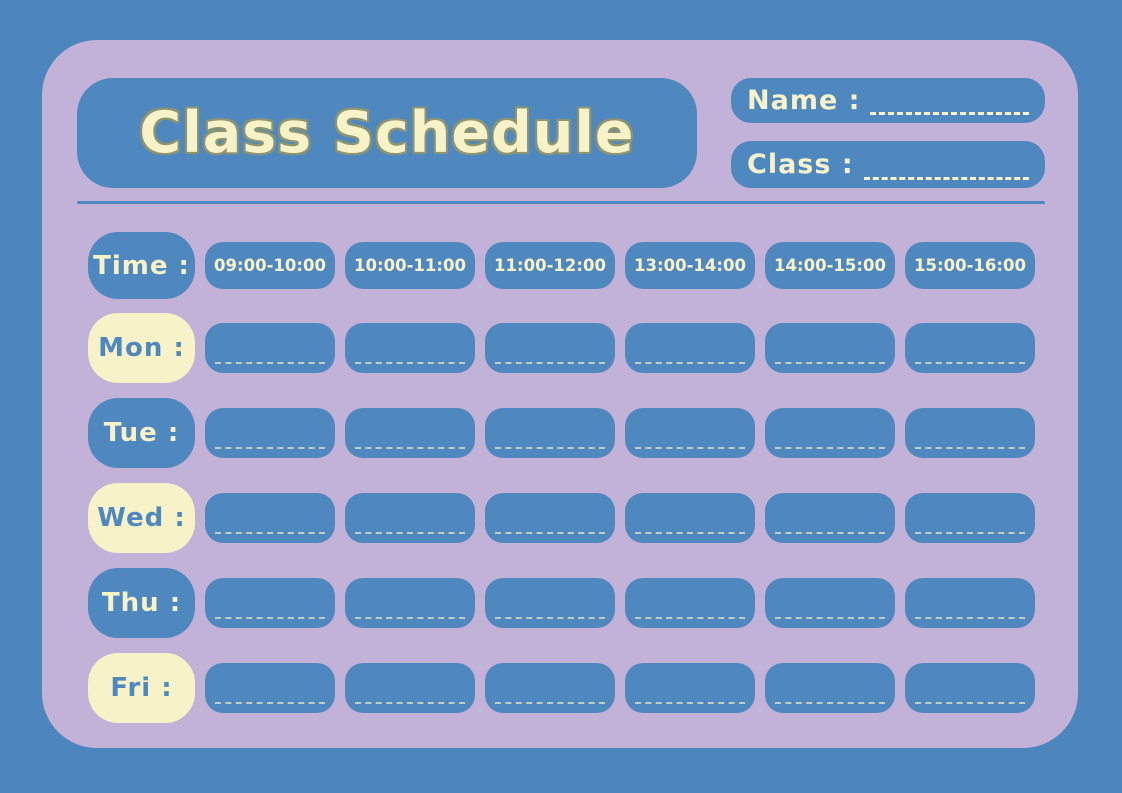 This screenshot has height=793, width=1122. Describe the element at coordinates (888, 100) in the screenshot. I see `name-field: Name :` at that location.